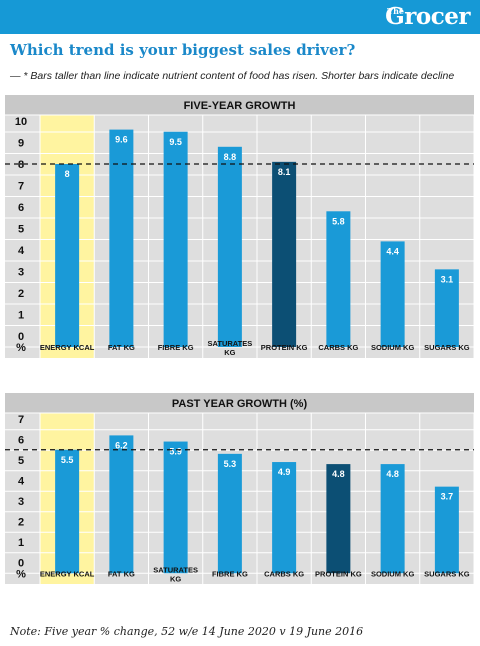 The height and width of the screenshot is (646, 480). Describe the element at coordinates (230, 157) in the screenshot. I see `bar-value-label: 8.8` at that location.